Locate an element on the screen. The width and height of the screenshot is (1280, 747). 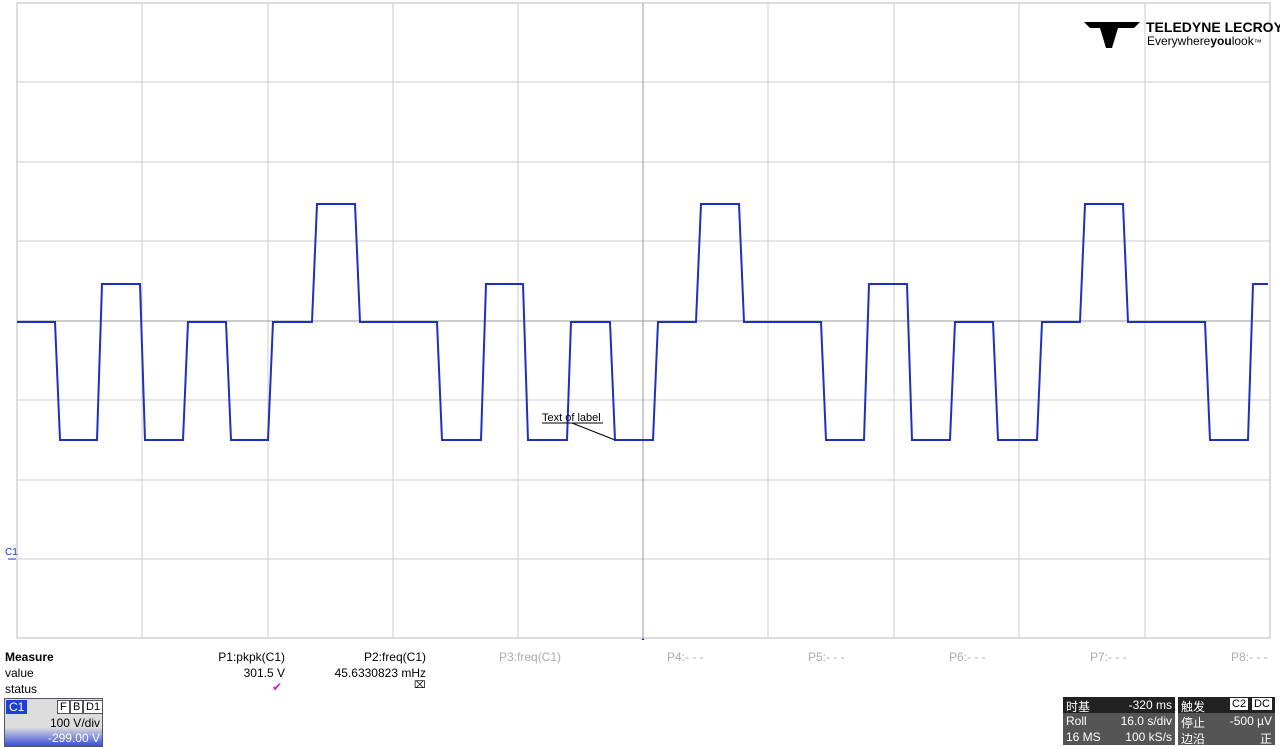
measure-header: P1:pkpk(C1) is located at coordinates (251, 657).